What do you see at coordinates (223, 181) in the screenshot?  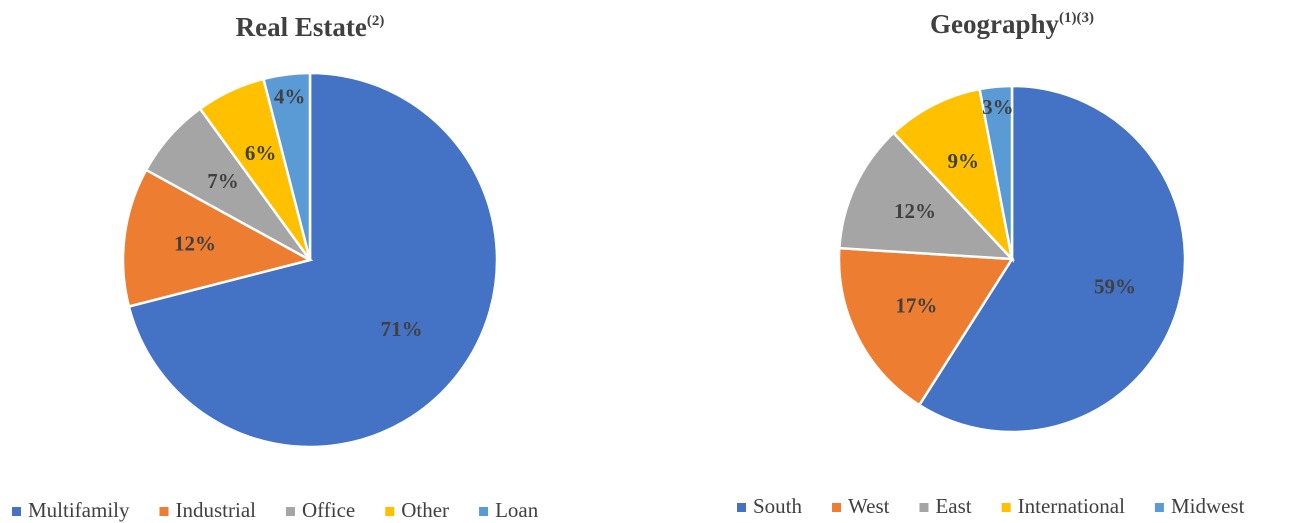 I see `value-label: 7%` at bounding box center [223, 181].